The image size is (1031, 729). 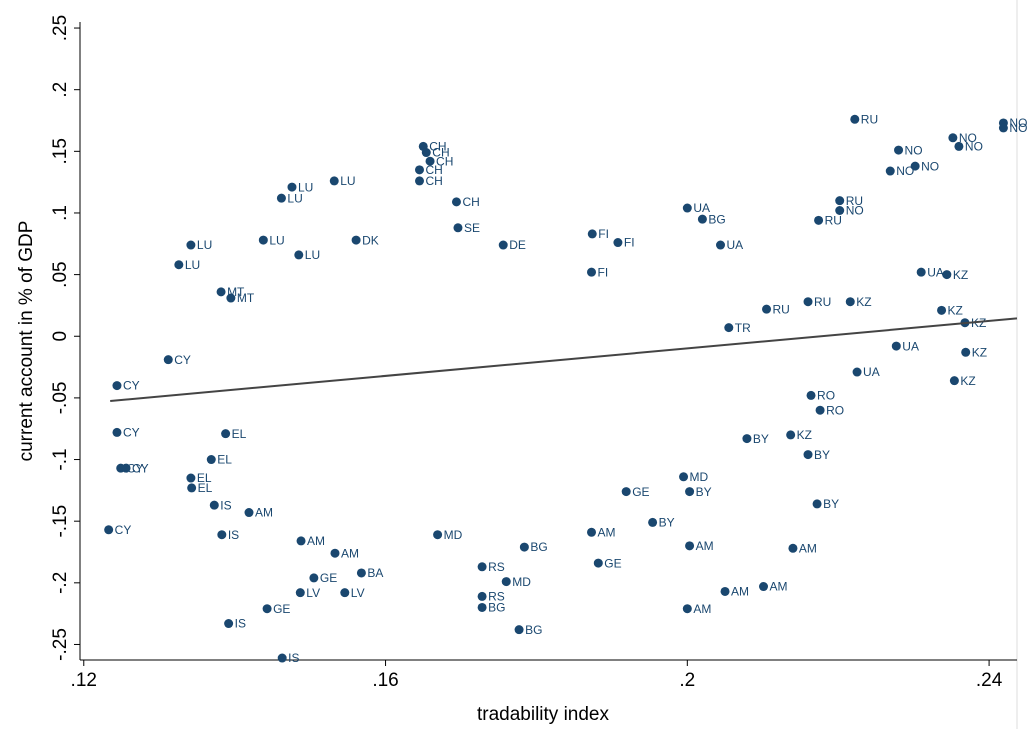 What do you see at coordinates (370, 240) in the screenshot?
I see `point-label: DK` at bounding box center [370, 240].